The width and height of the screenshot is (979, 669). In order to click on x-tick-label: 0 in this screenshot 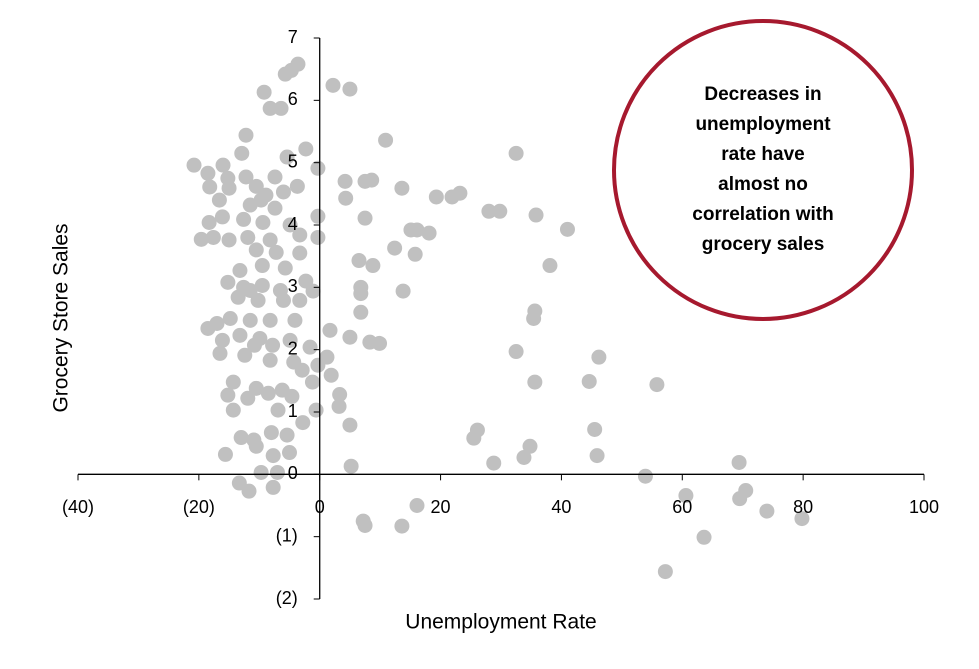, I will do `click(320, 507)`.